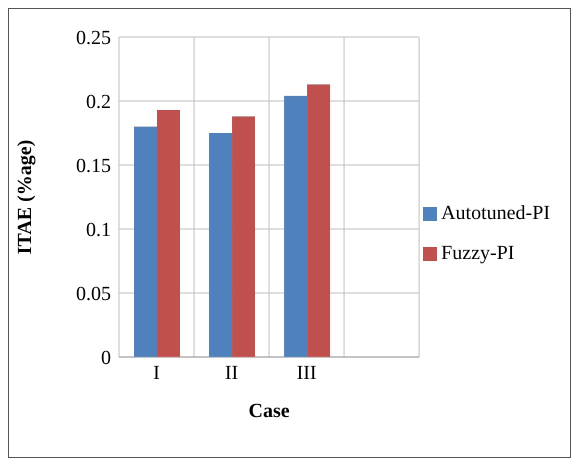  I want to click on x-tick-label: I, so click(156, 373).